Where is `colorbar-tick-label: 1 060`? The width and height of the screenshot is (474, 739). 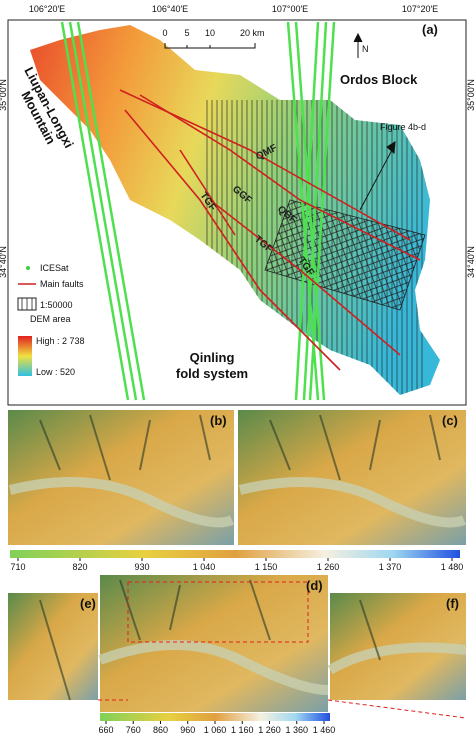
colorbar-tick-label: 1 060 is located at coordinates (215, 730).